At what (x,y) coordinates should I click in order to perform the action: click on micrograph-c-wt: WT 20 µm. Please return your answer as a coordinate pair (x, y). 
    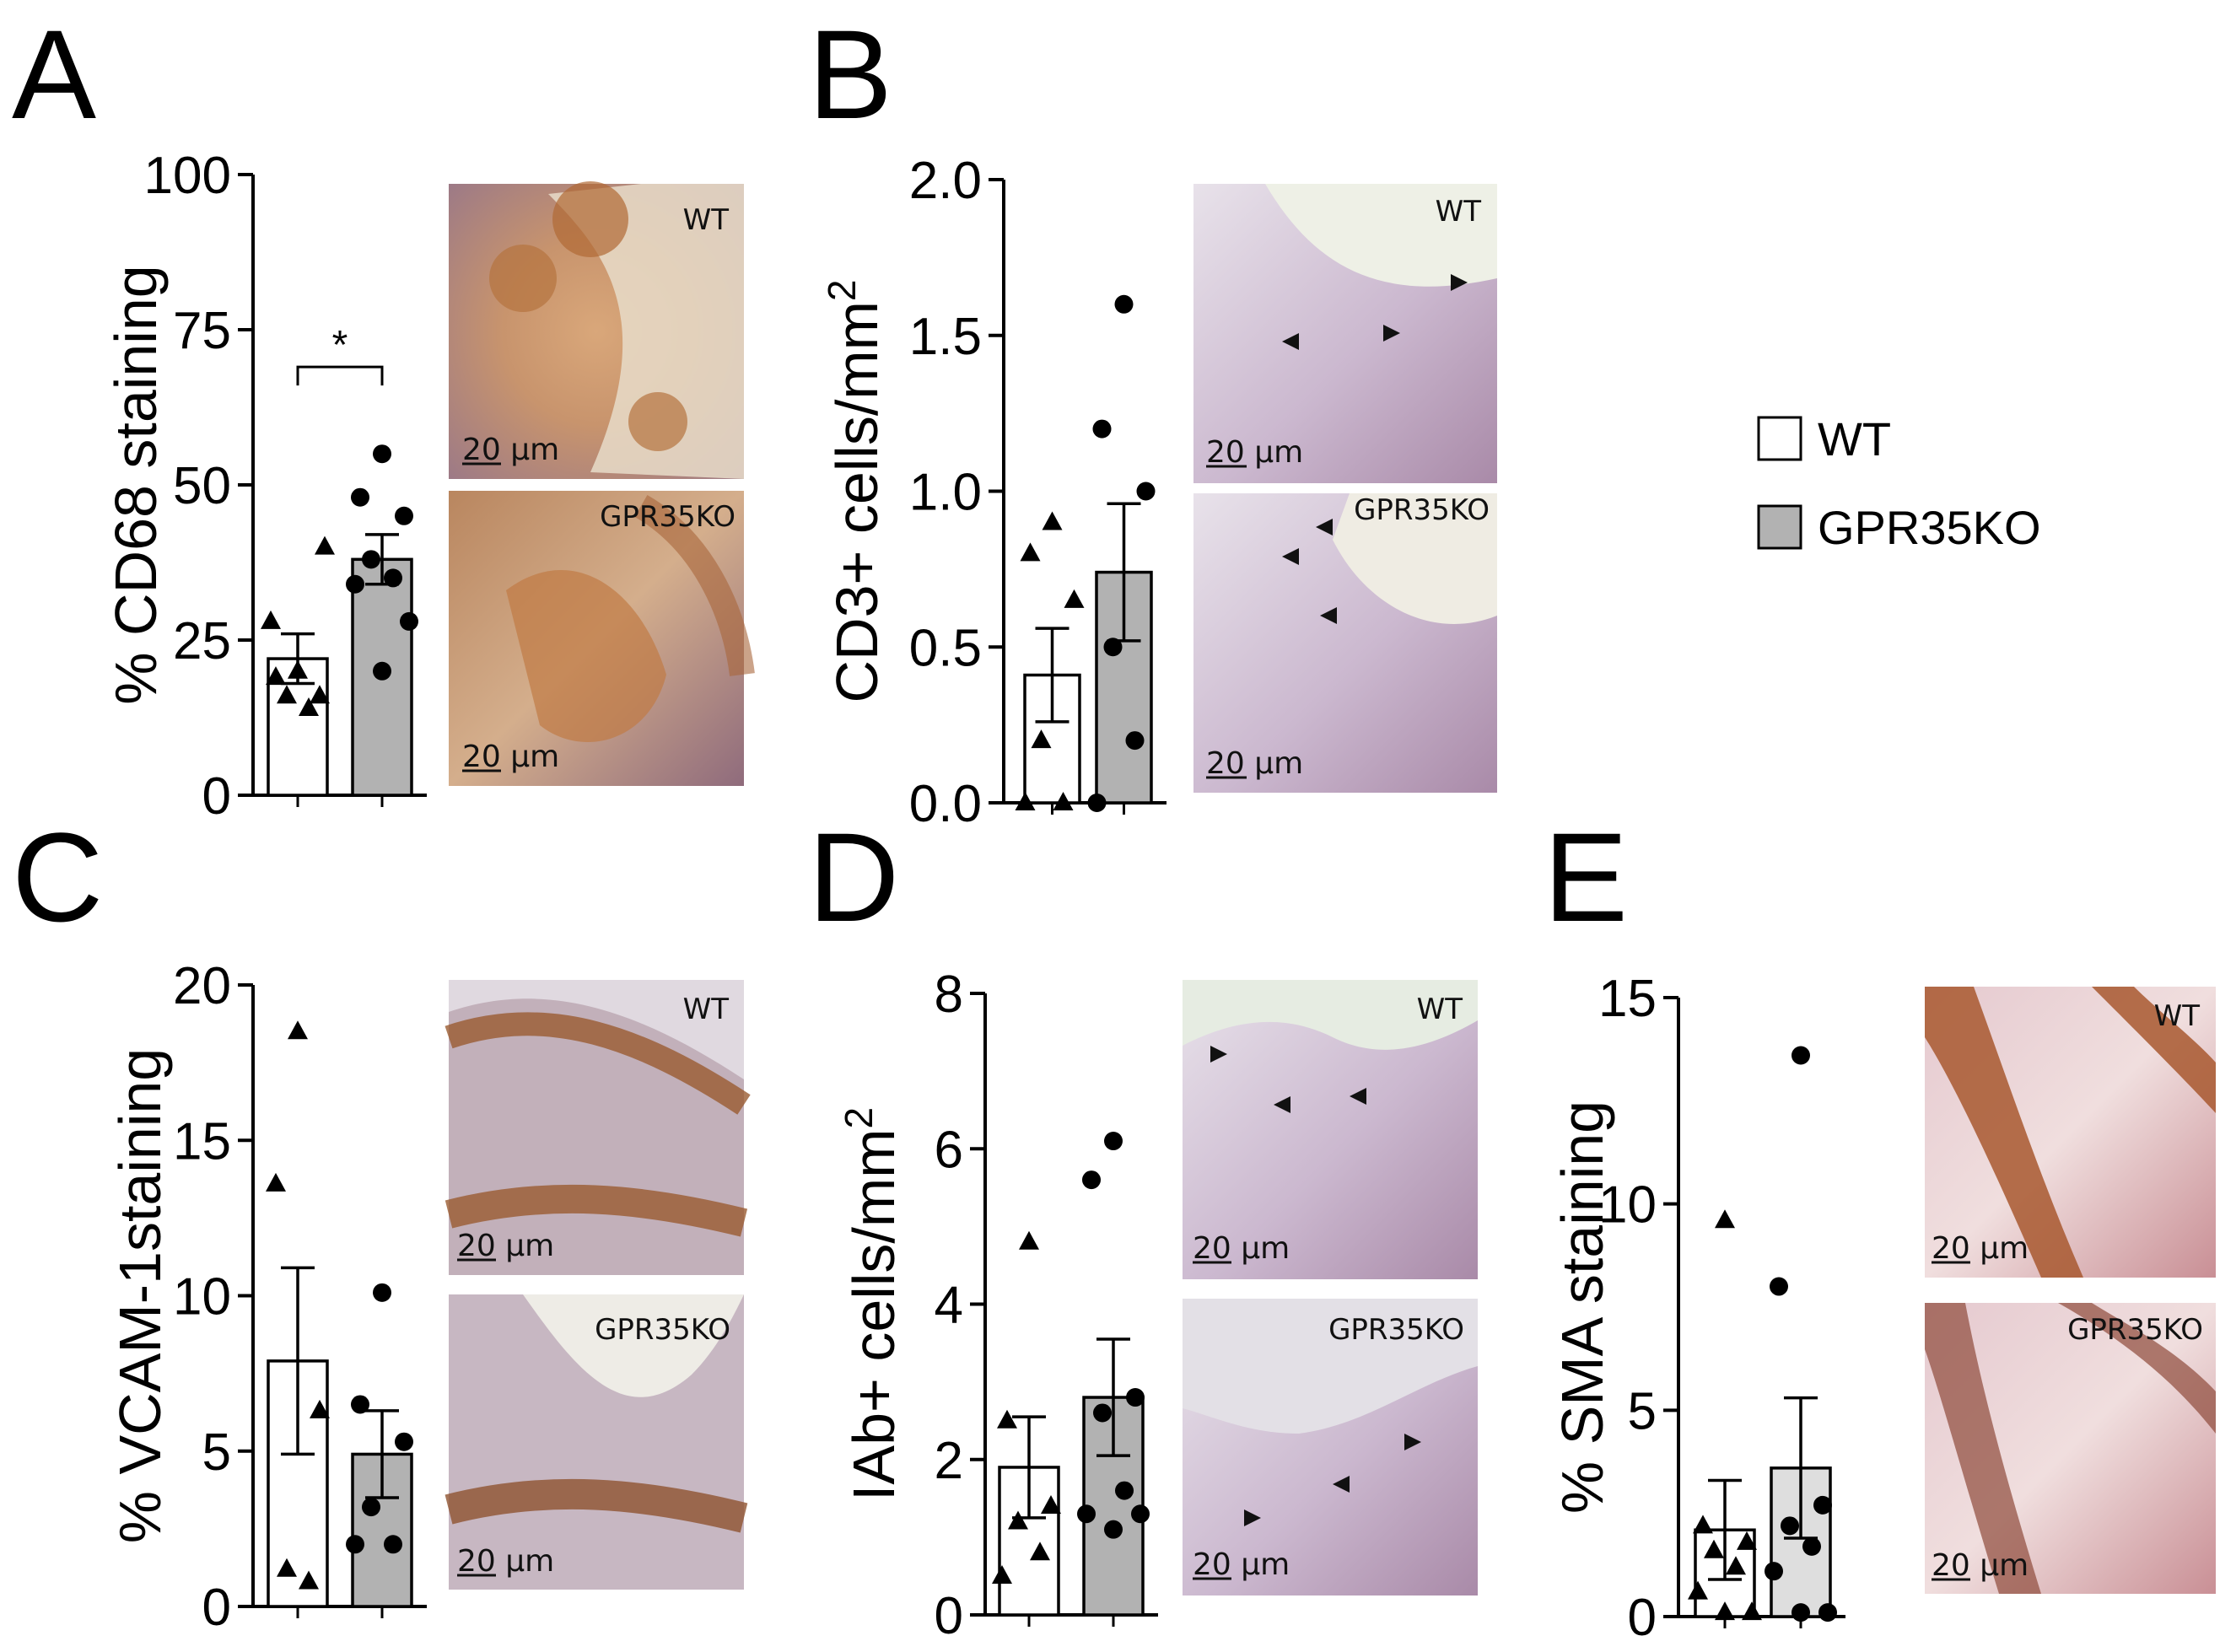
    Looking at the image, I should click on (598, 1128).